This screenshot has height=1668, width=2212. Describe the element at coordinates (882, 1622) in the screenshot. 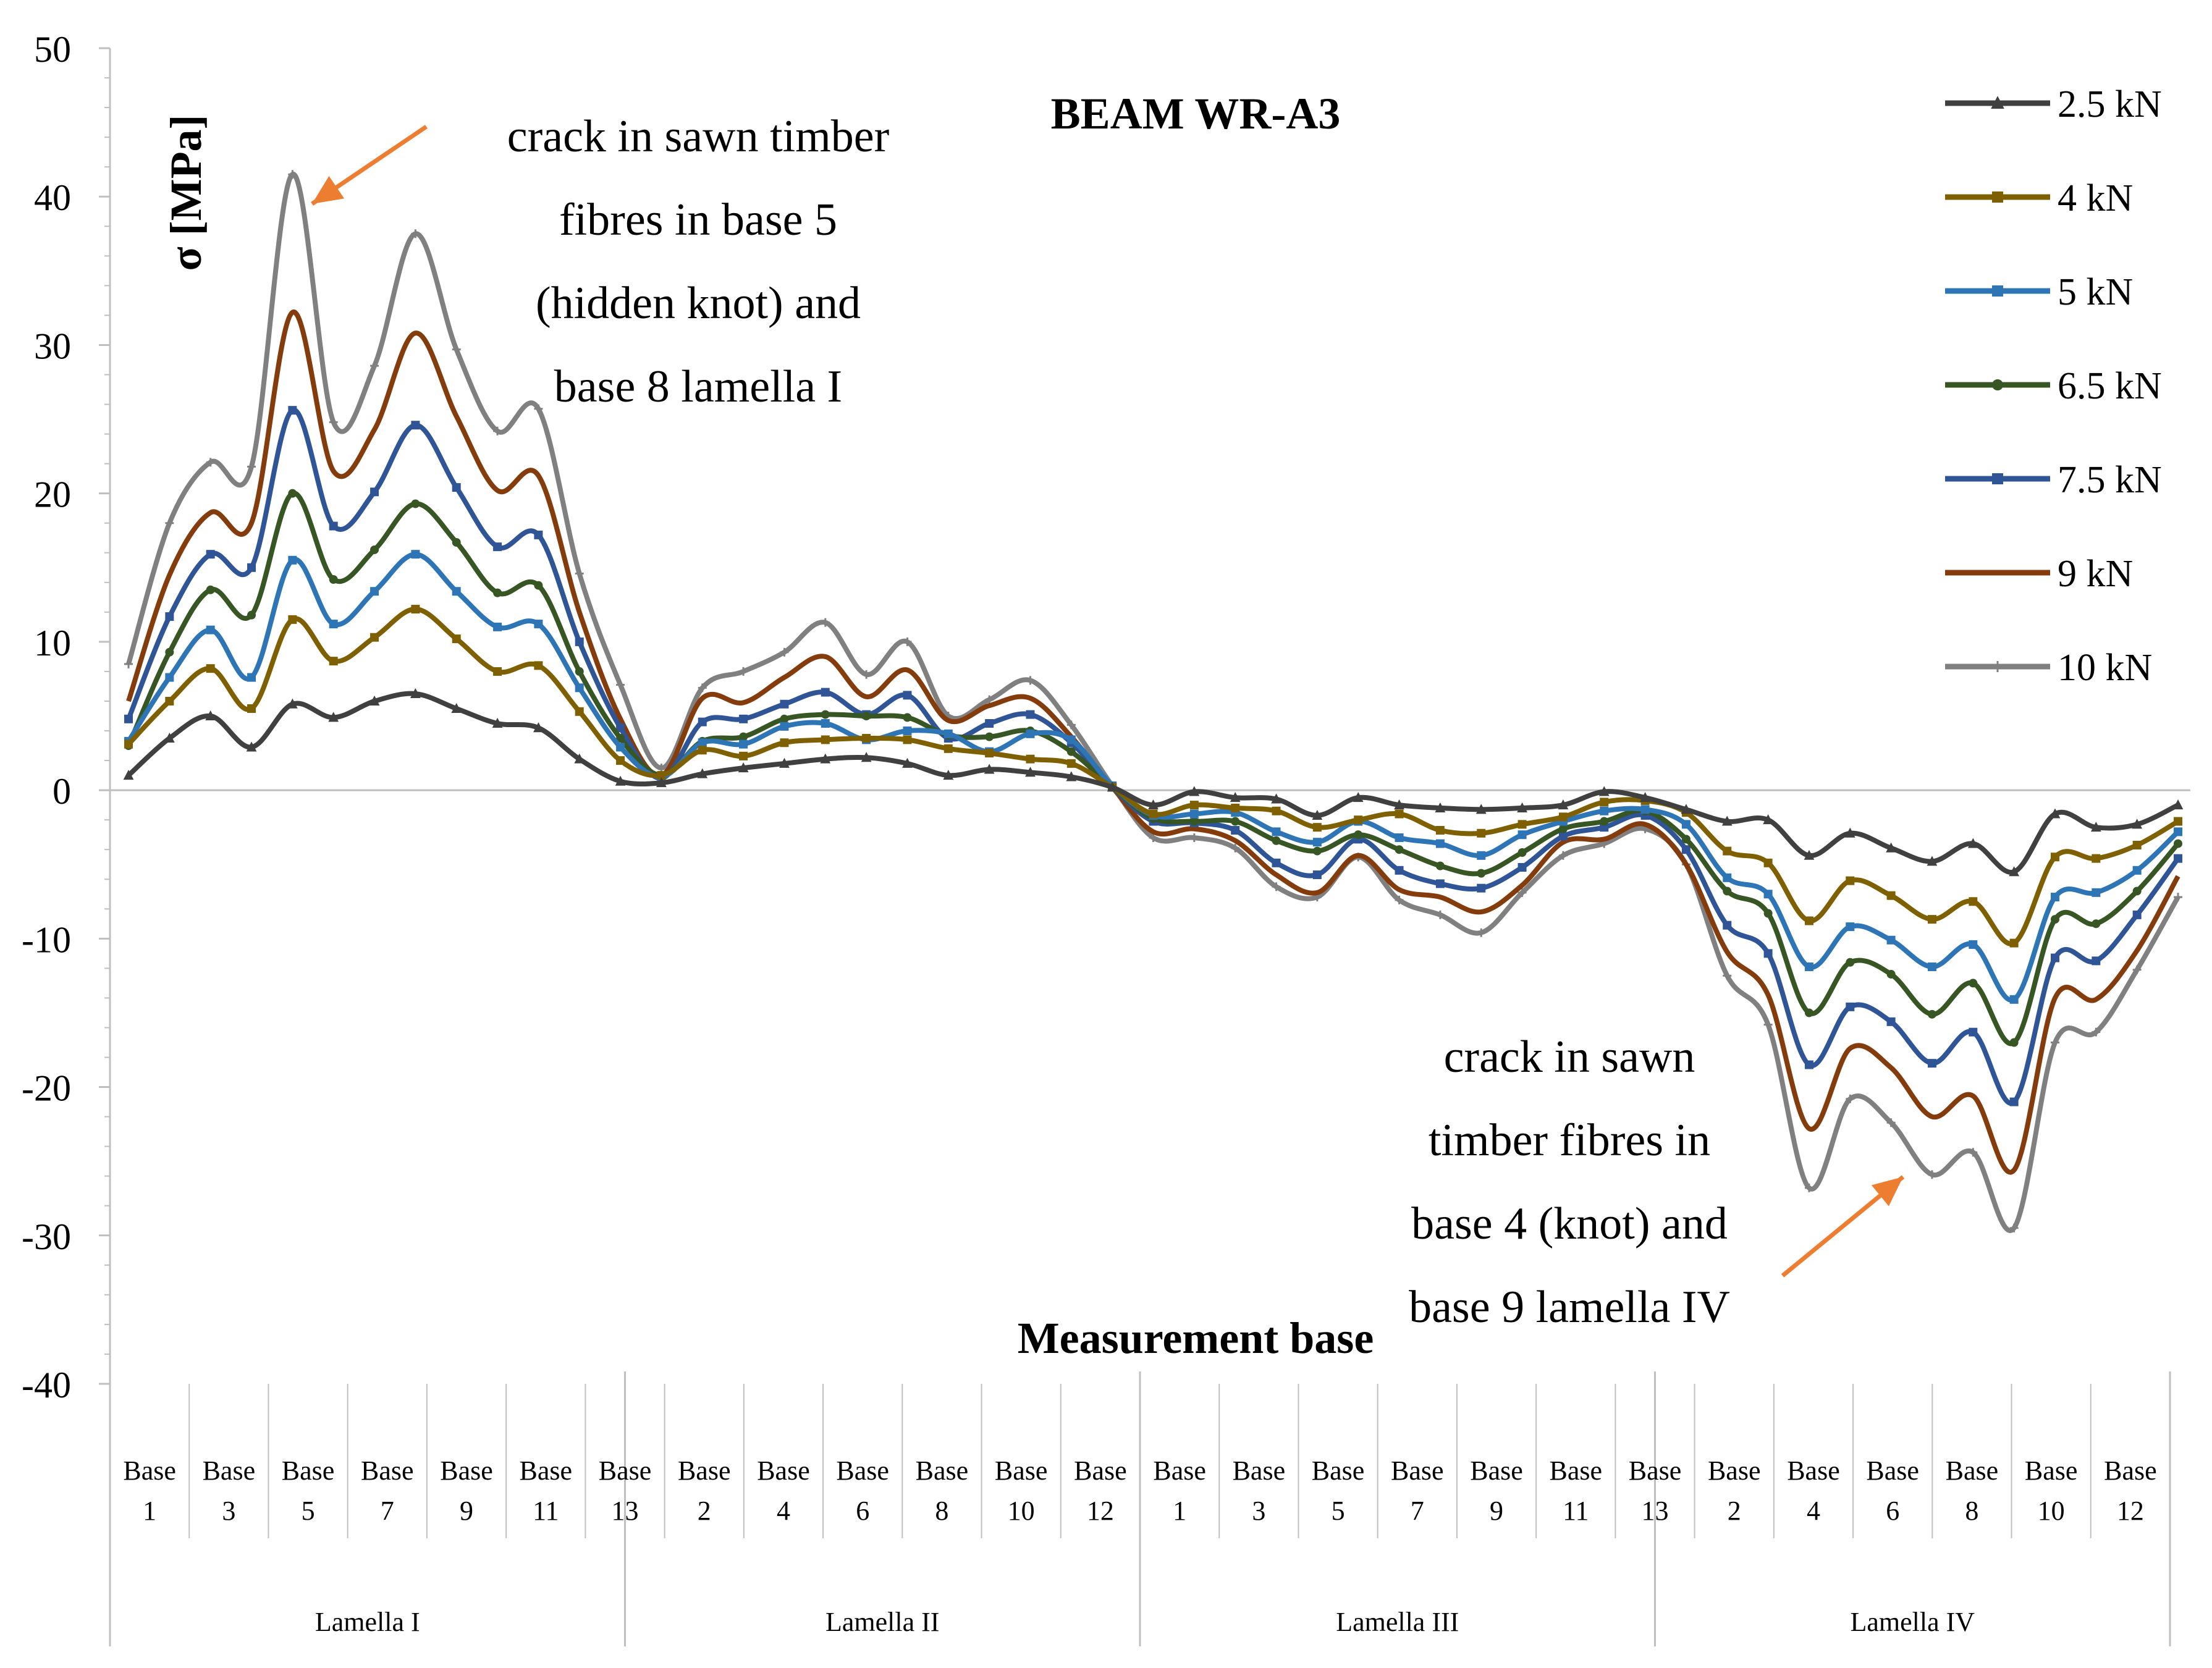

I see `group-label: Lamella II` at that location.